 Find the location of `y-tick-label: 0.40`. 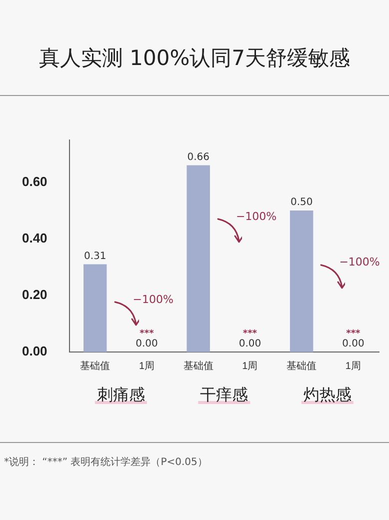

y-tick-label: 0.40 is located at coordinates (35, 238).